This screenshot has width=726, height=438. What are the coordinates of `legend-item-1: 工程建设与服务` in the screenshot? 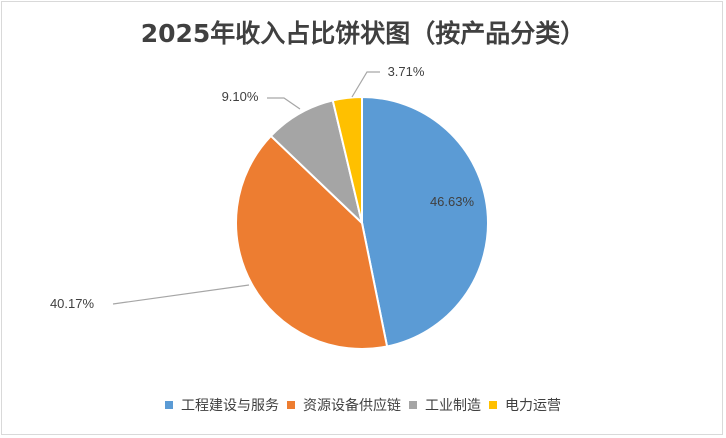 It's located at (222, 405).